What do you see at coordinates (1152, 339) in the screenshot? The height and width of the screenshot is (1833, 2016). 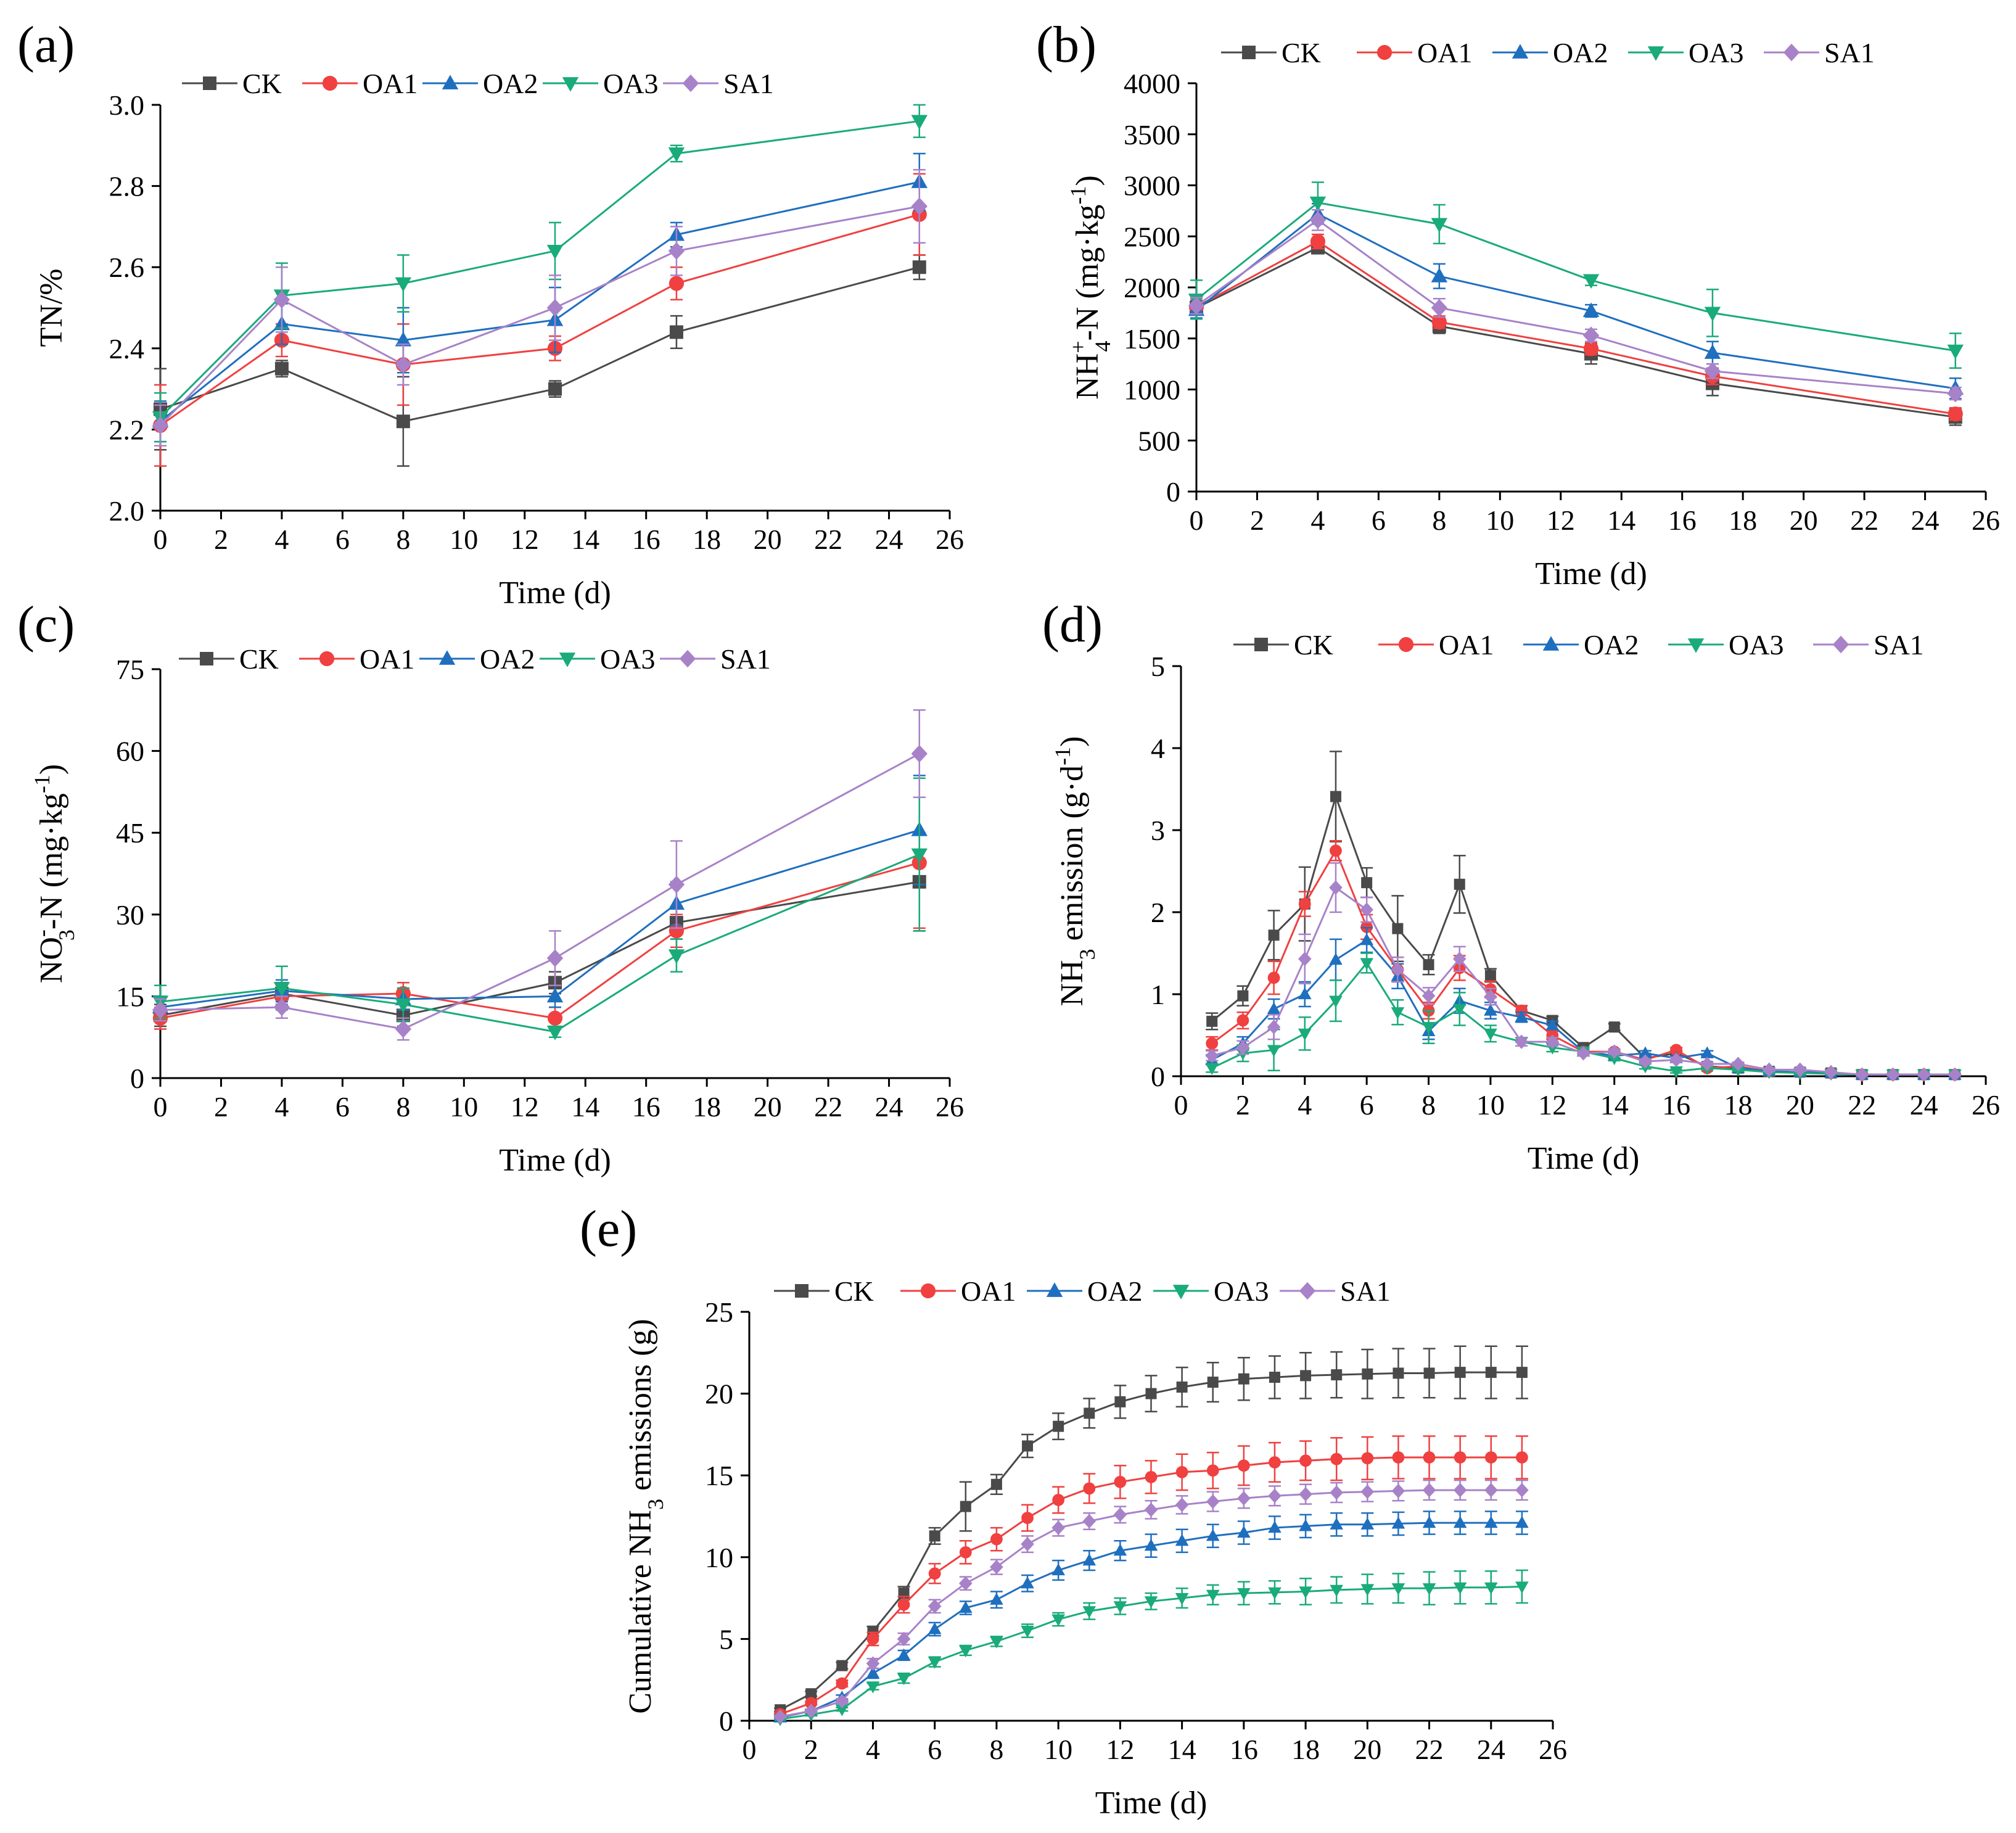 I see `y-tick-label: 1500` at bounding box center [1152, 339].